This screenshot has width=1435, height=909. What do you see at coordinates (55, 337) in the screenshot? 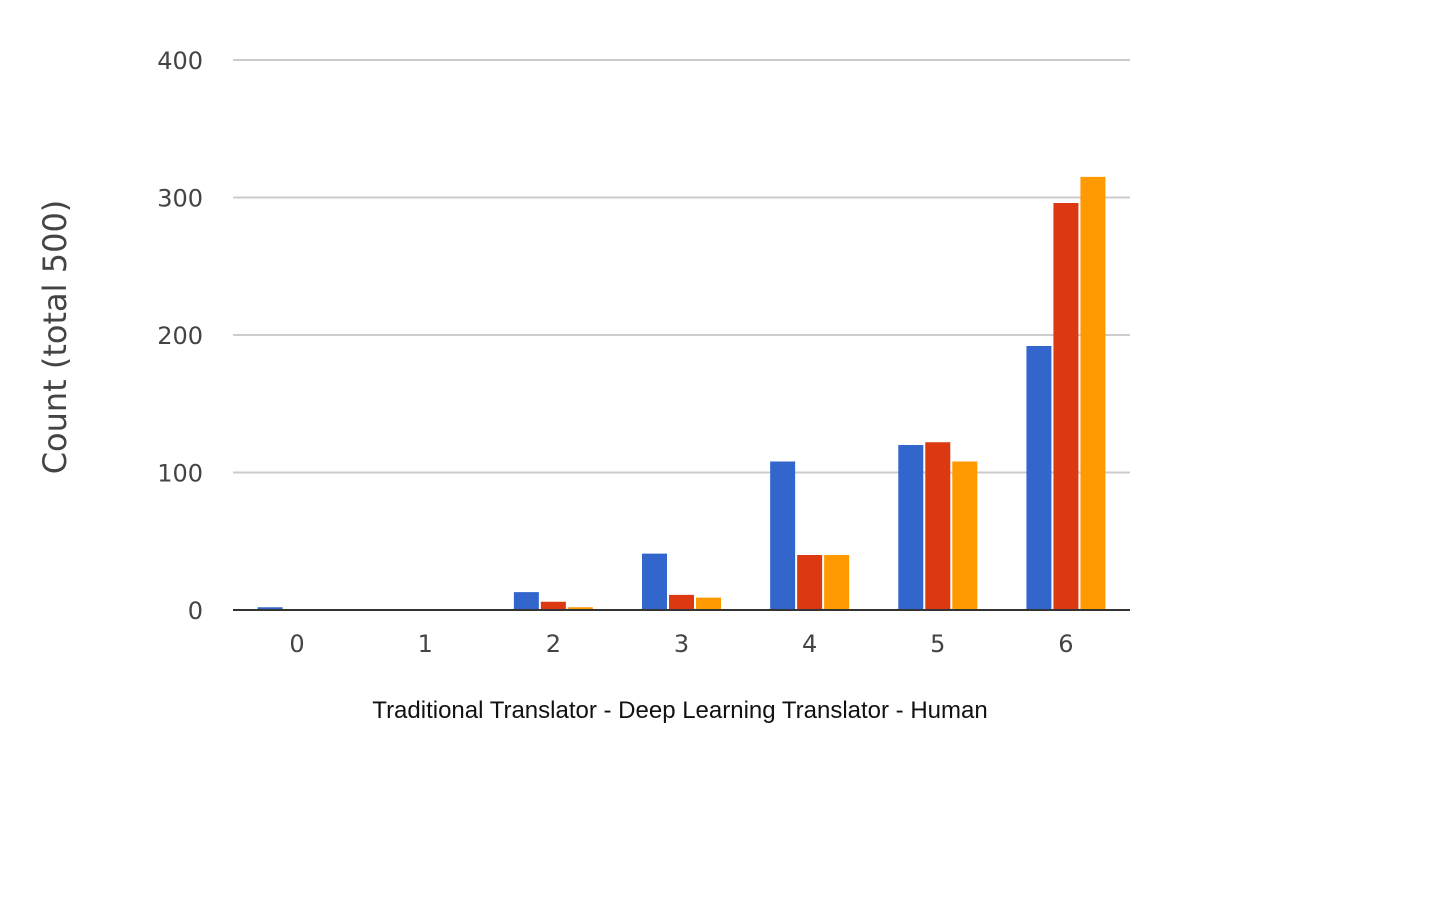
I see `y-axis-label: Count (total 500)` at bounding box center [55, 337].